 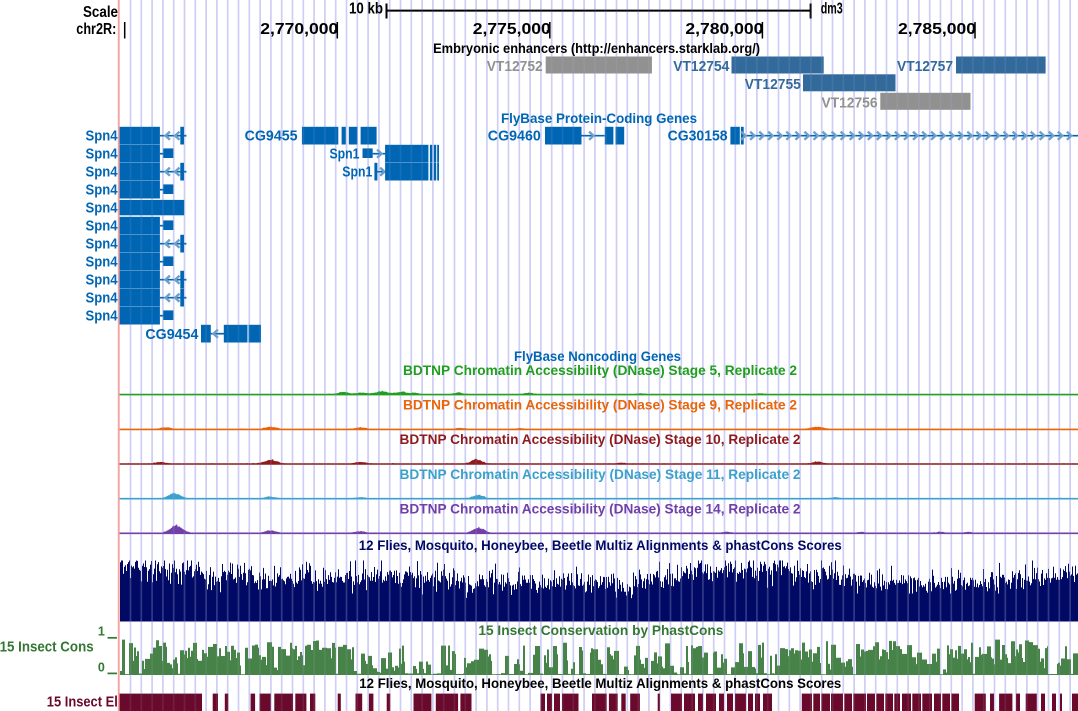 What do you see at coordinates (101, 632) in the screenshot?
I see `svg-text: 1` at bounding box center [101, 632].